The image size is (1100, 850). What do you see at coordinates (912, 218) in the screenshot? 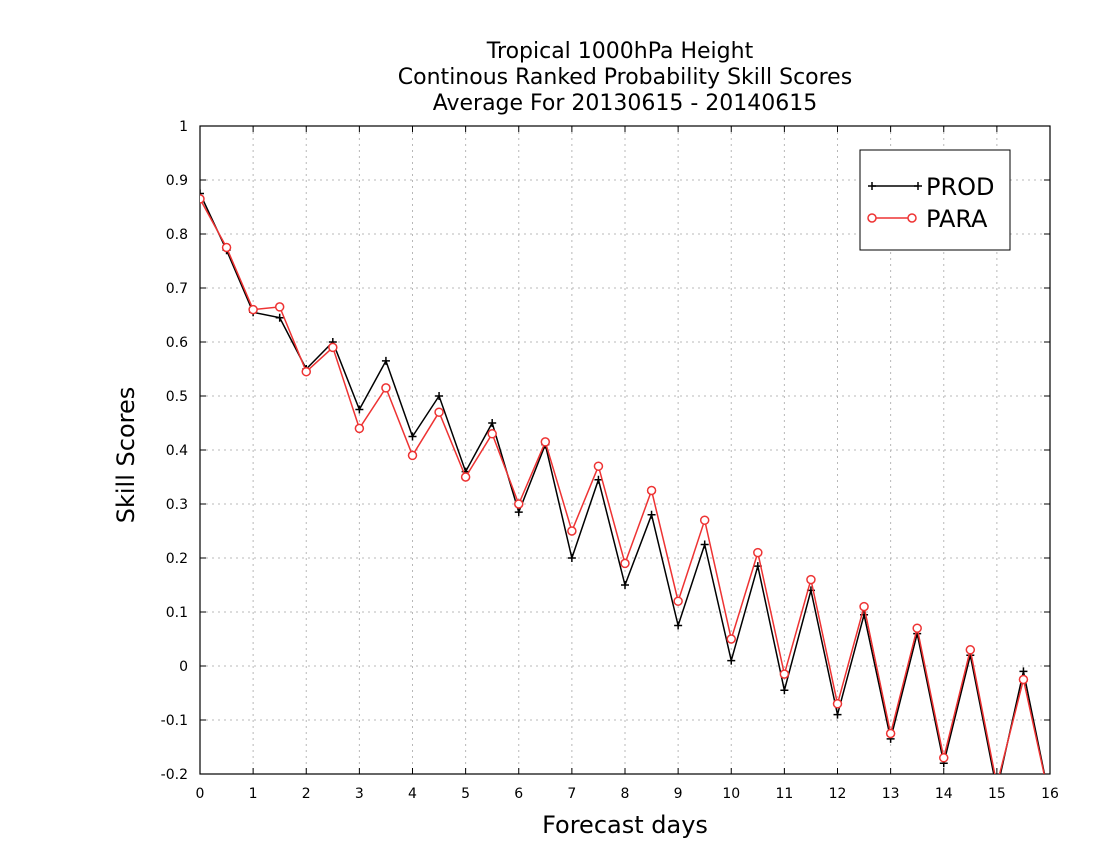
I see `legend-para-marker-right` at bounding box center [912, 218].